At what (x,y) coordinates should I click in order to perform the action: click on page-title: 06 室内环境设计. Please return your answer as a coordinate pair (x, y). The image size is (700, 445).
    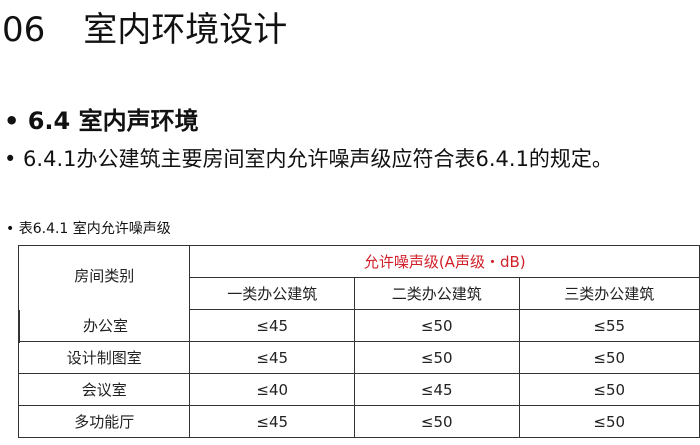
    Looking at the image, I should click on (144, 26).